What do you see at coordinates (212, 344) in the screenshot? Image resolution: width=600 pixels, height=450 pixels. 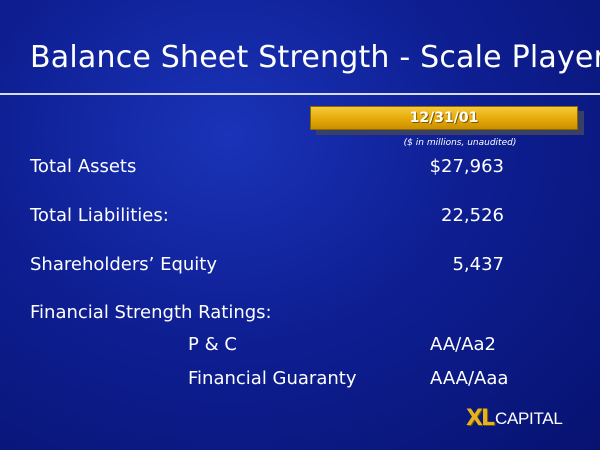 I see `rating-label-pc: P & C` at bounding box center [212, 344].